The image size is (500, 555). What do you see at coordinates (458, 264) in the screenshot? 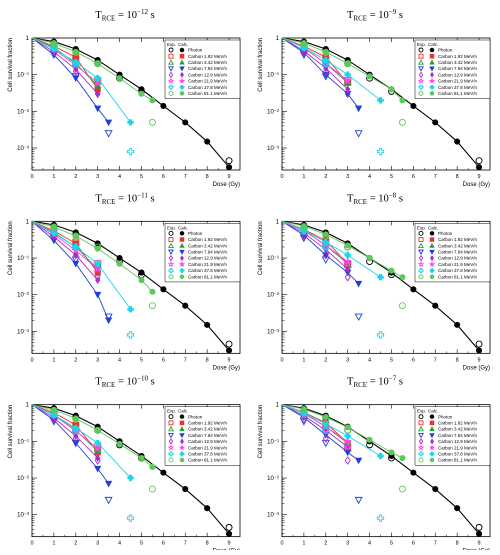
I see `legend-label: Carbon 21.9 MeV/n` at bounding box center [458, 264].